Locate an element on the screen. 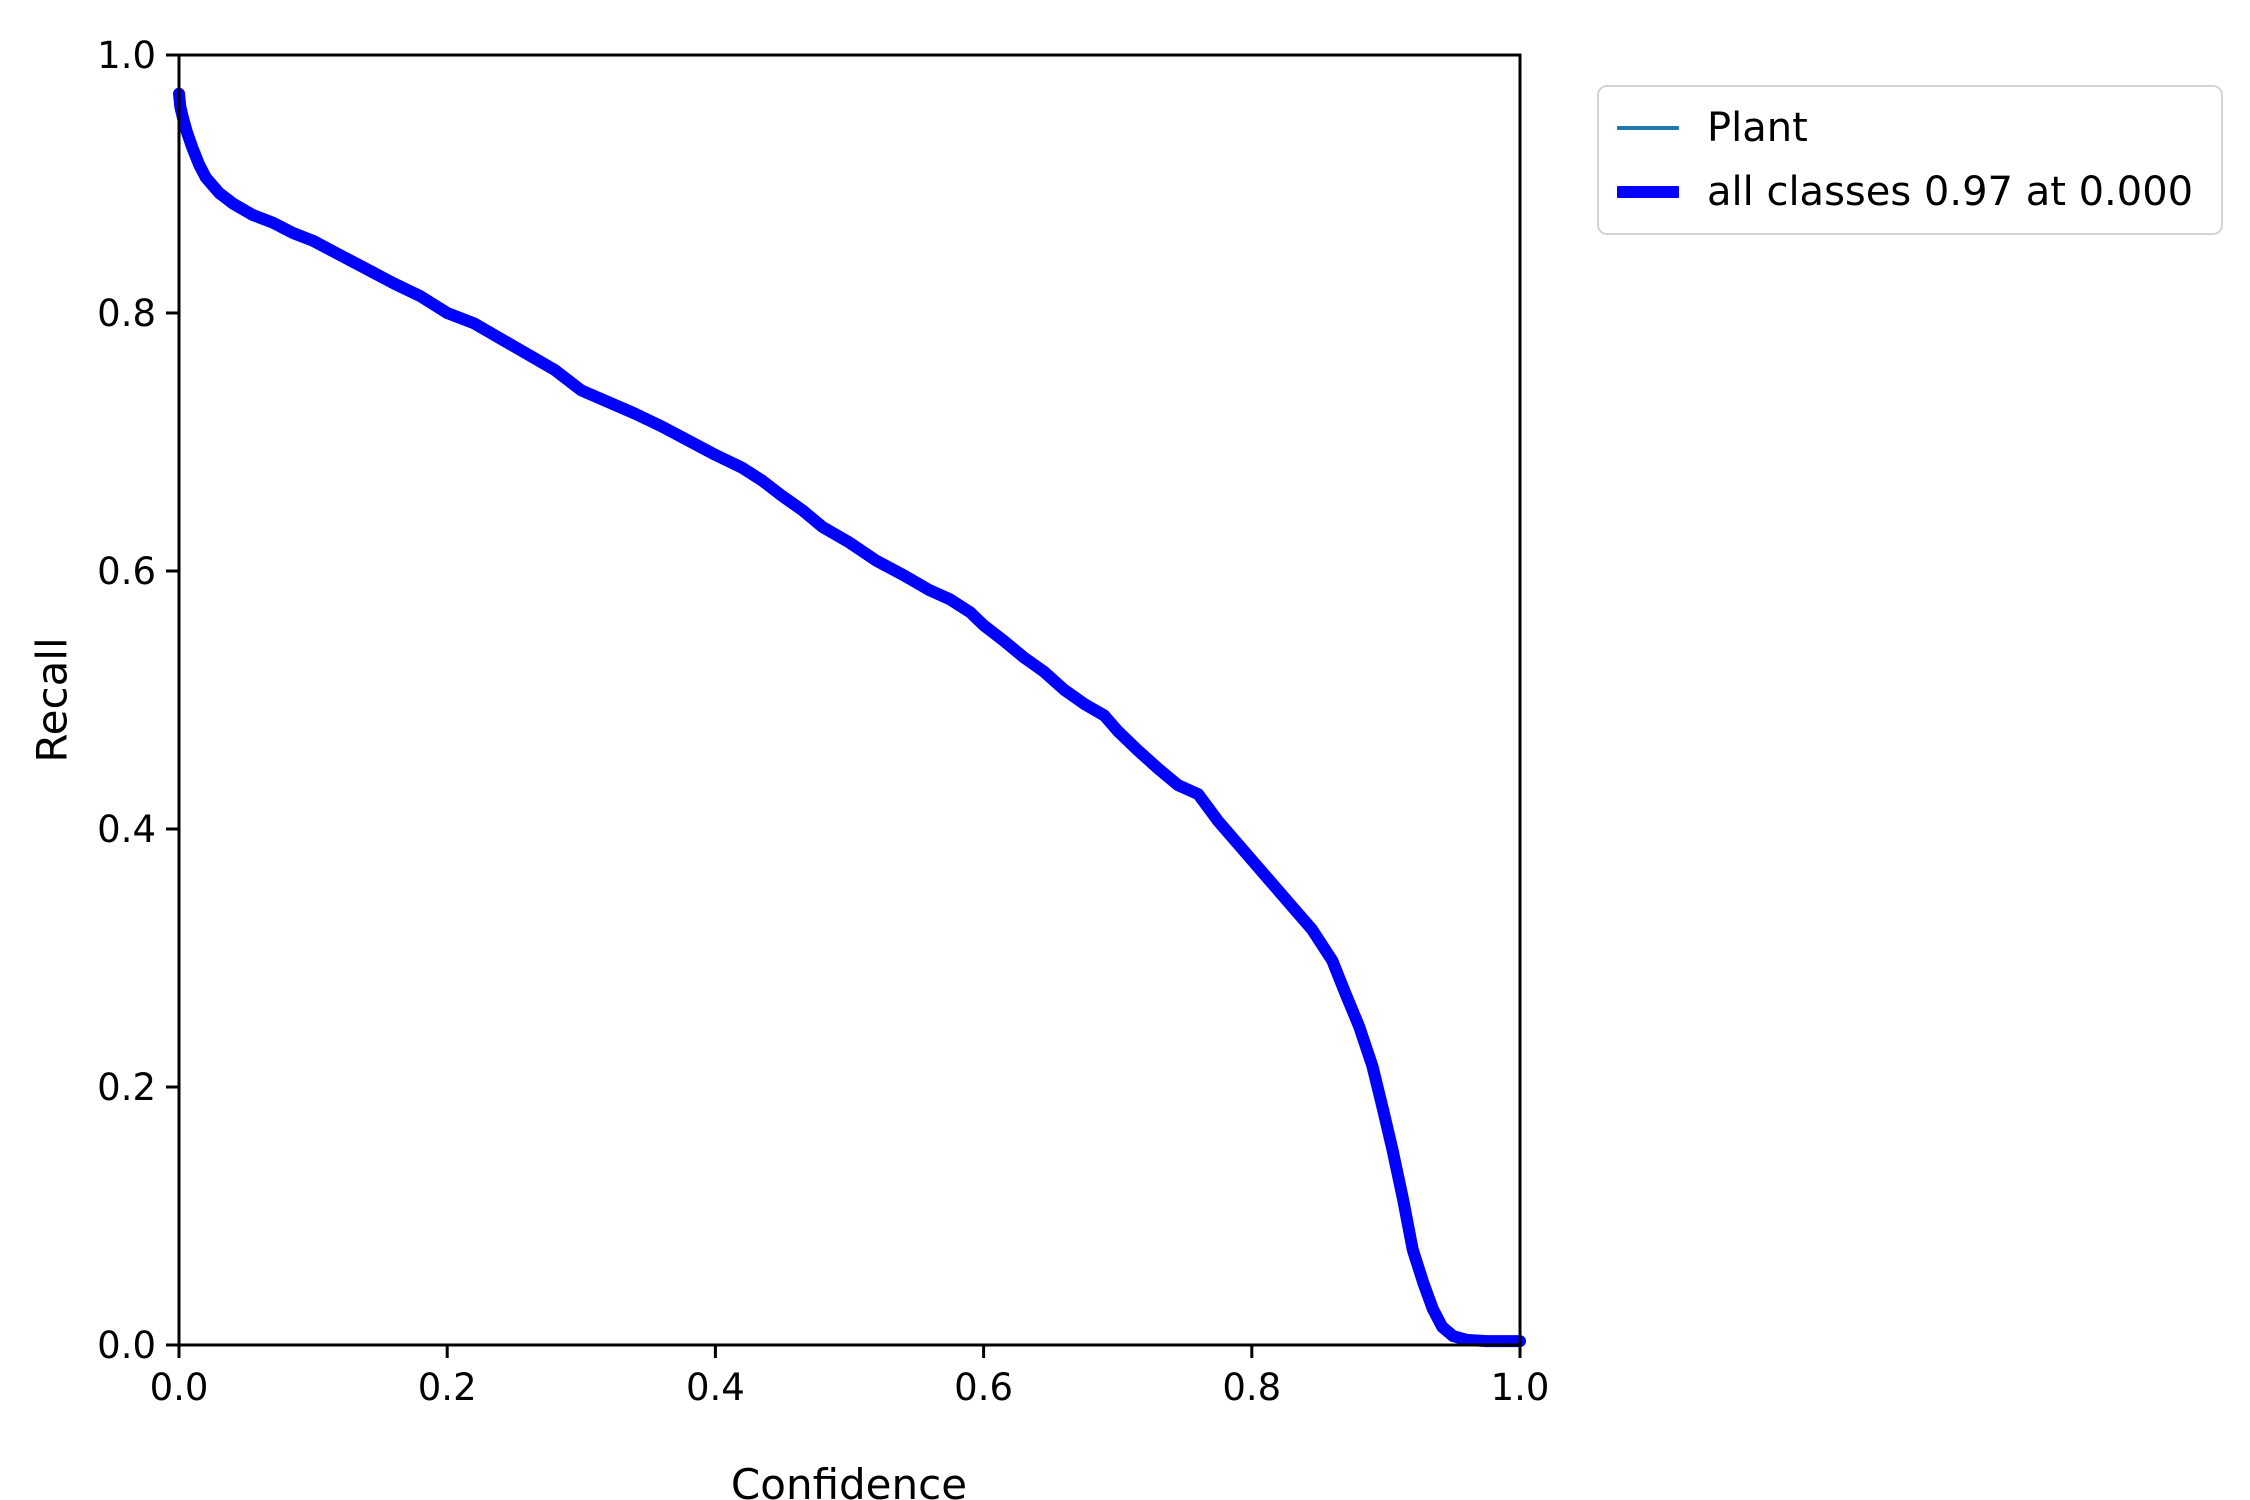  y-tick-label: 0.8 is located at coordinates (126, 313).